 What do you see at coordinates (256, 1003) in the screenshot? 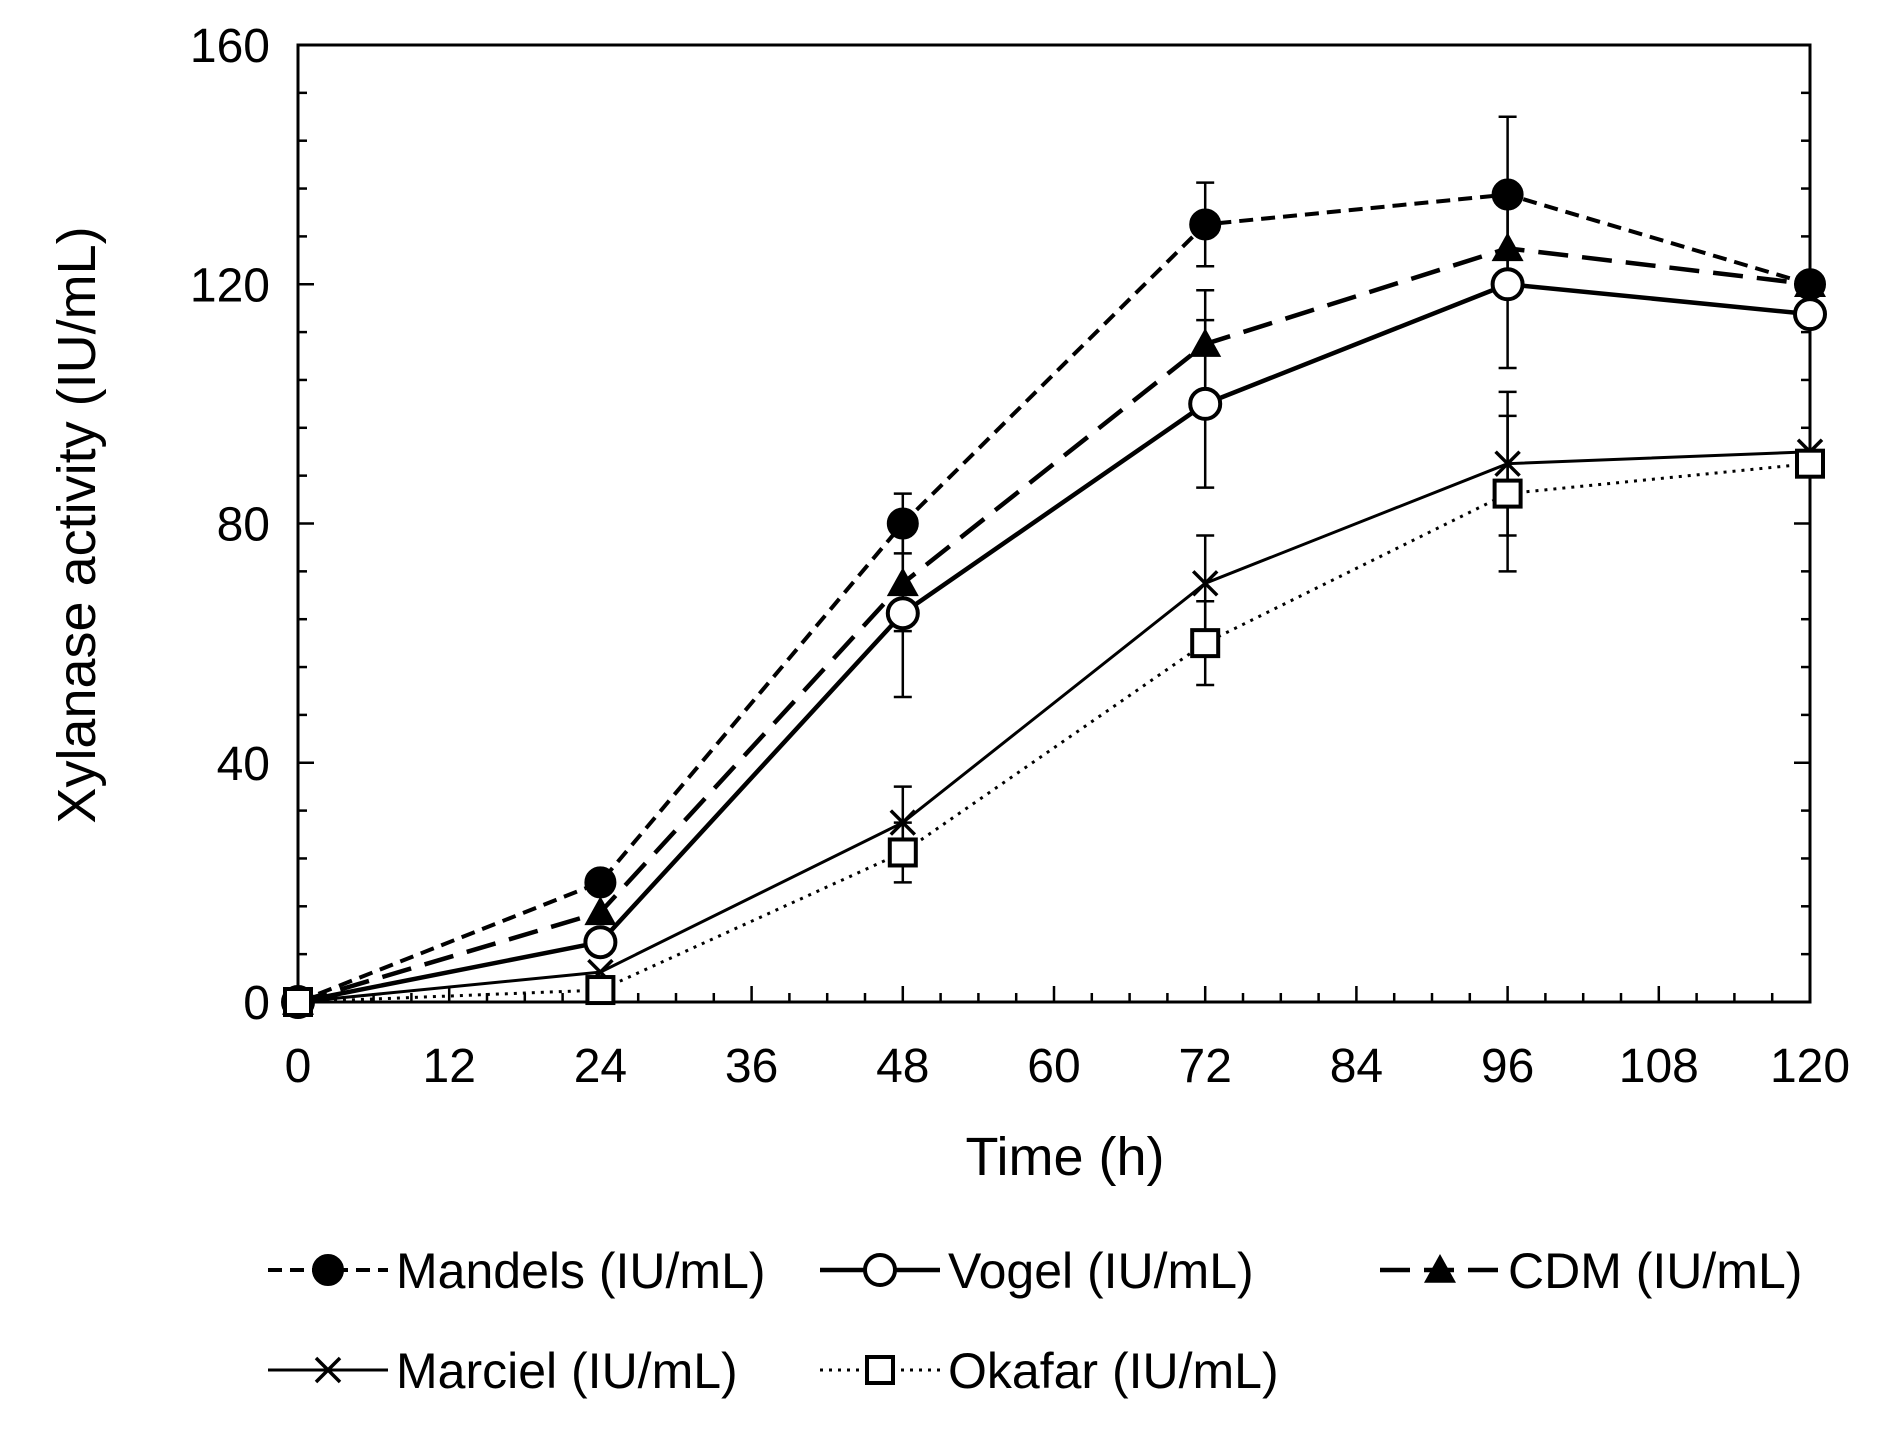
I see `y-tick-label: 0` at bounding box center [256, 1003].